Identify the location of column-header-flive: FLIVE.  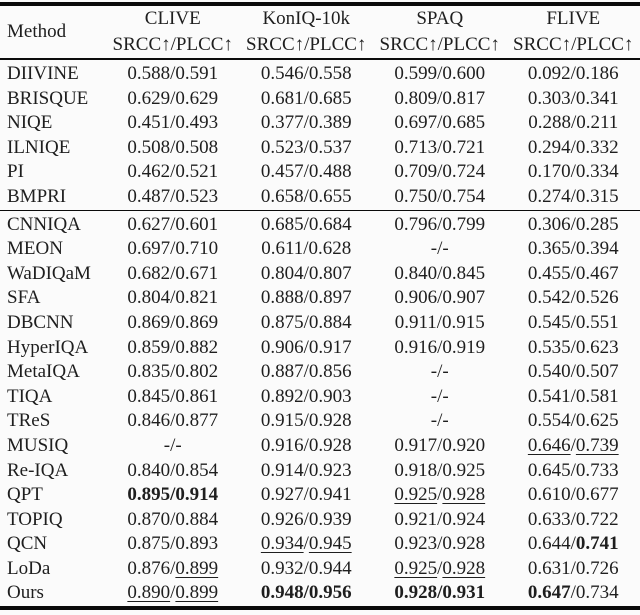
(573, 18).